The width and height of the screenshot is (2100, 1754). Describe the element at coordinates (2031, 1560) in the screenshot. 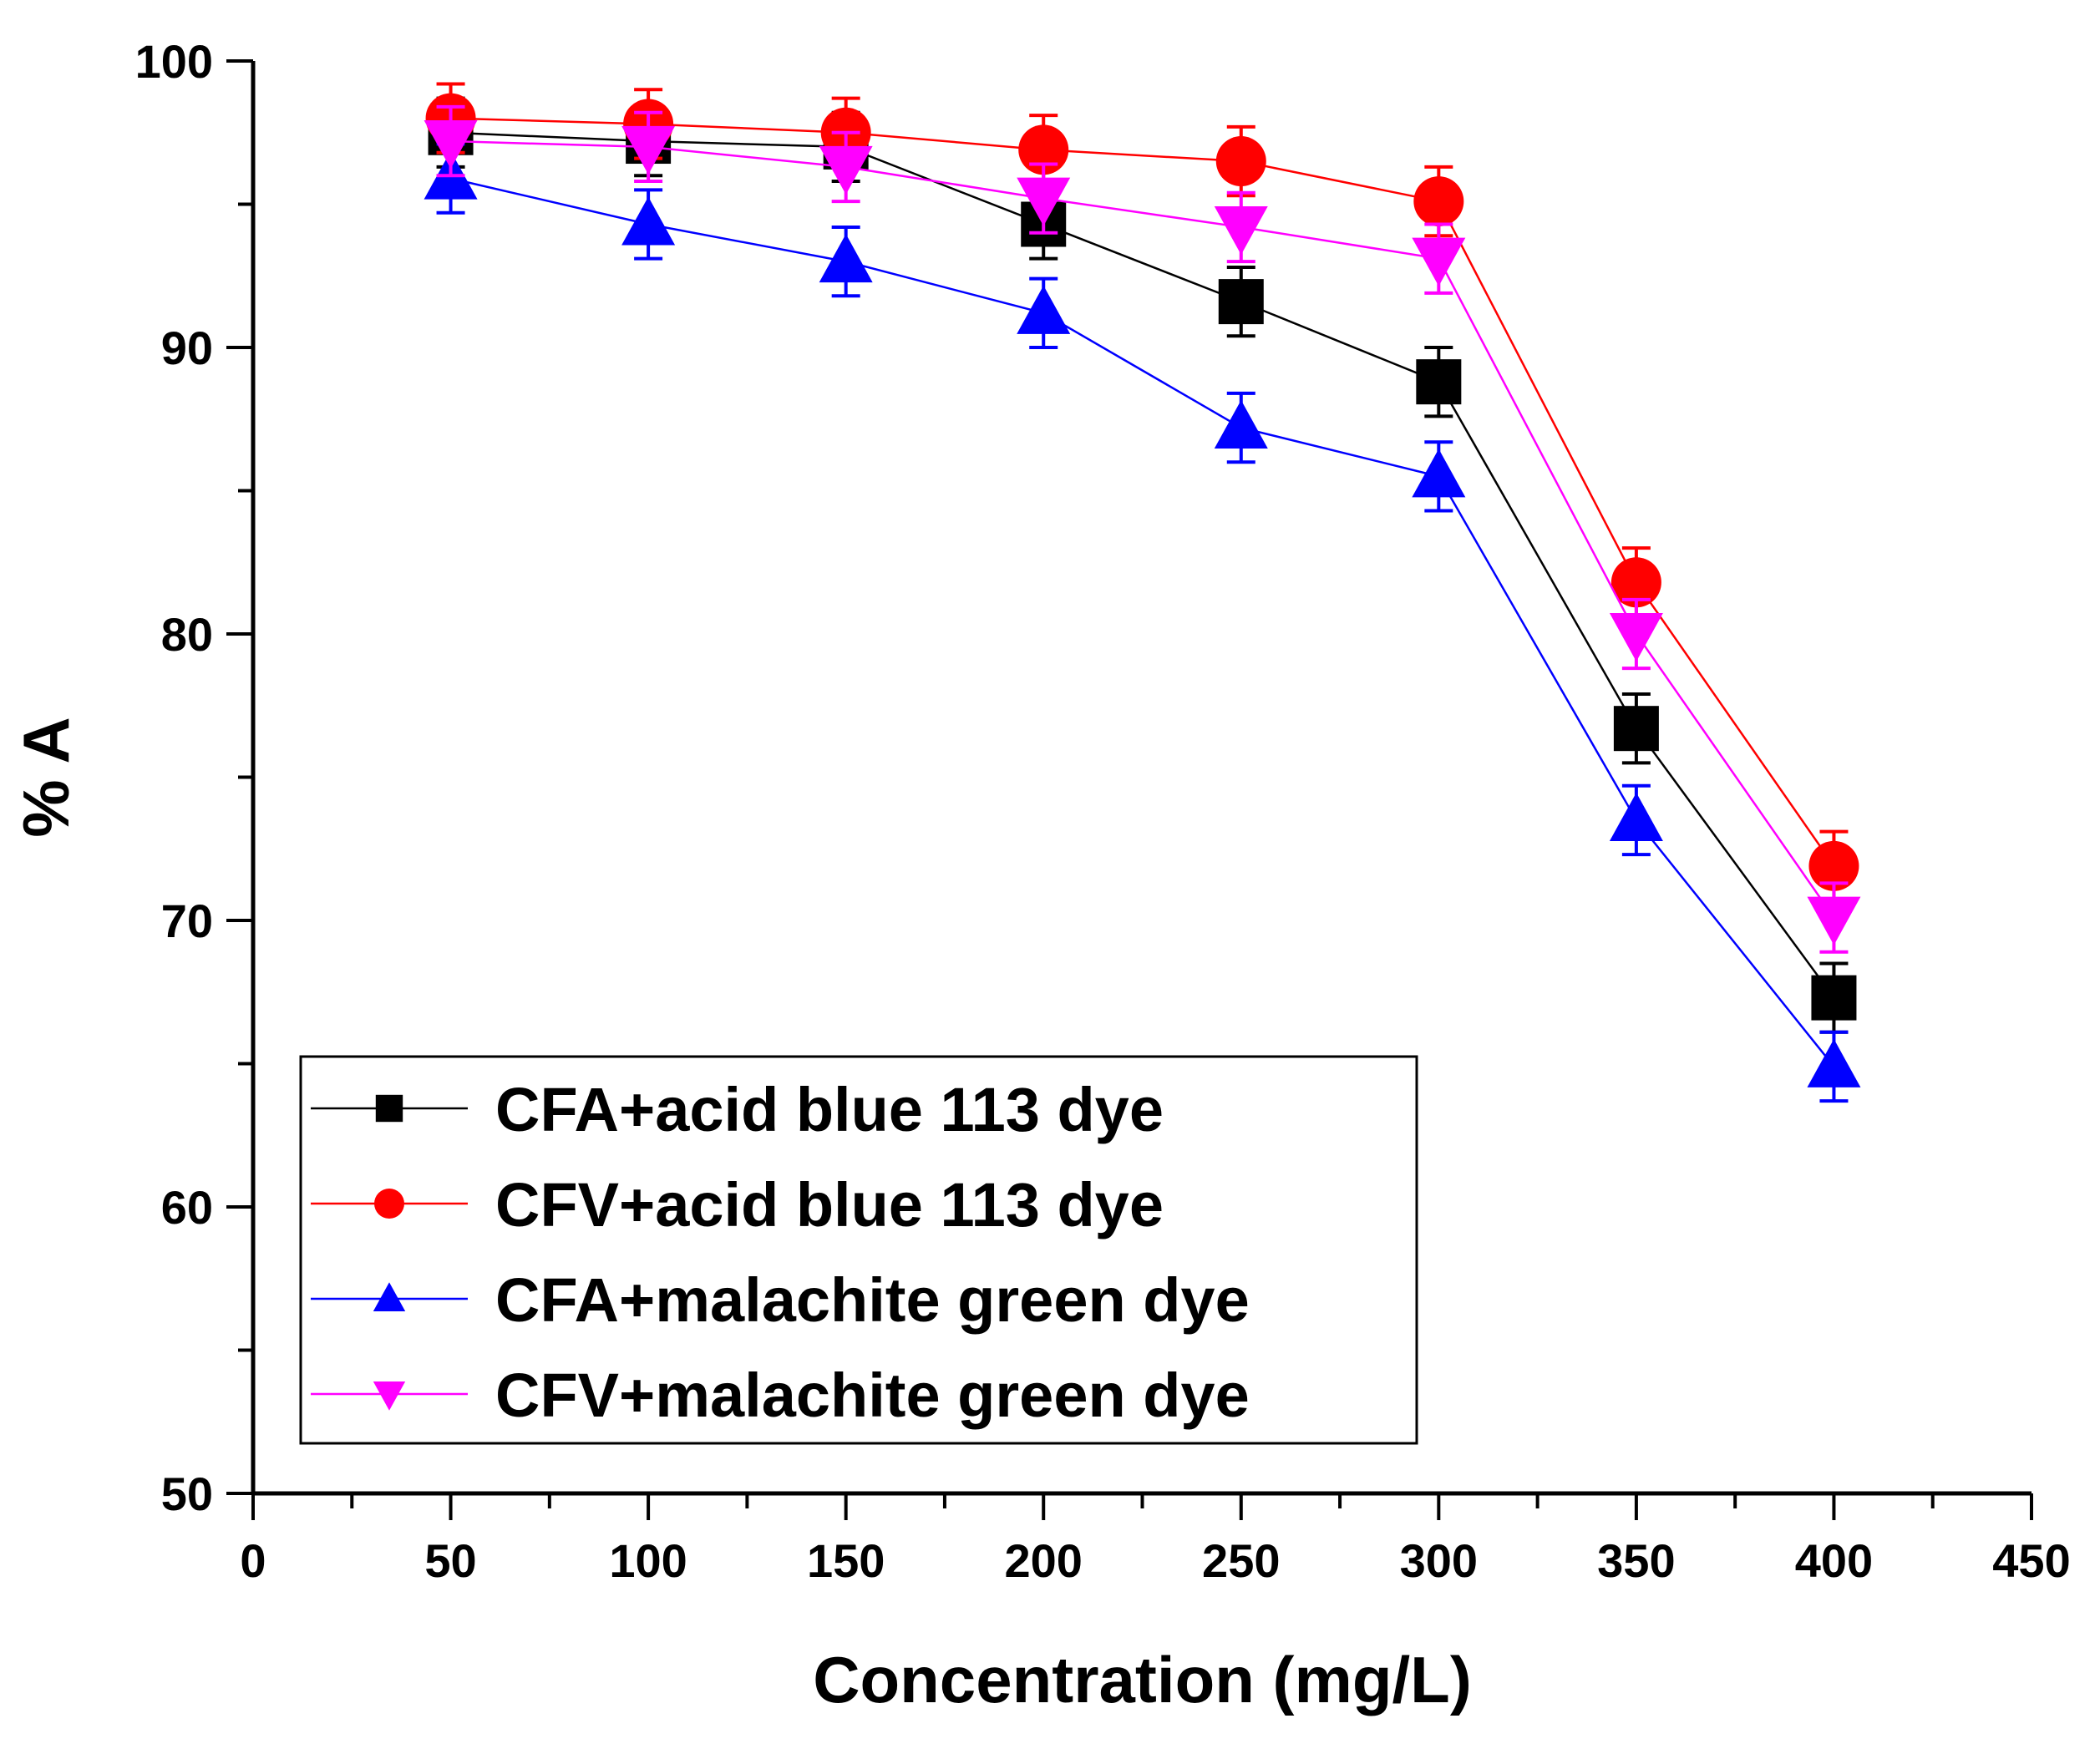

I see `x-tick-label: 450` at that location.